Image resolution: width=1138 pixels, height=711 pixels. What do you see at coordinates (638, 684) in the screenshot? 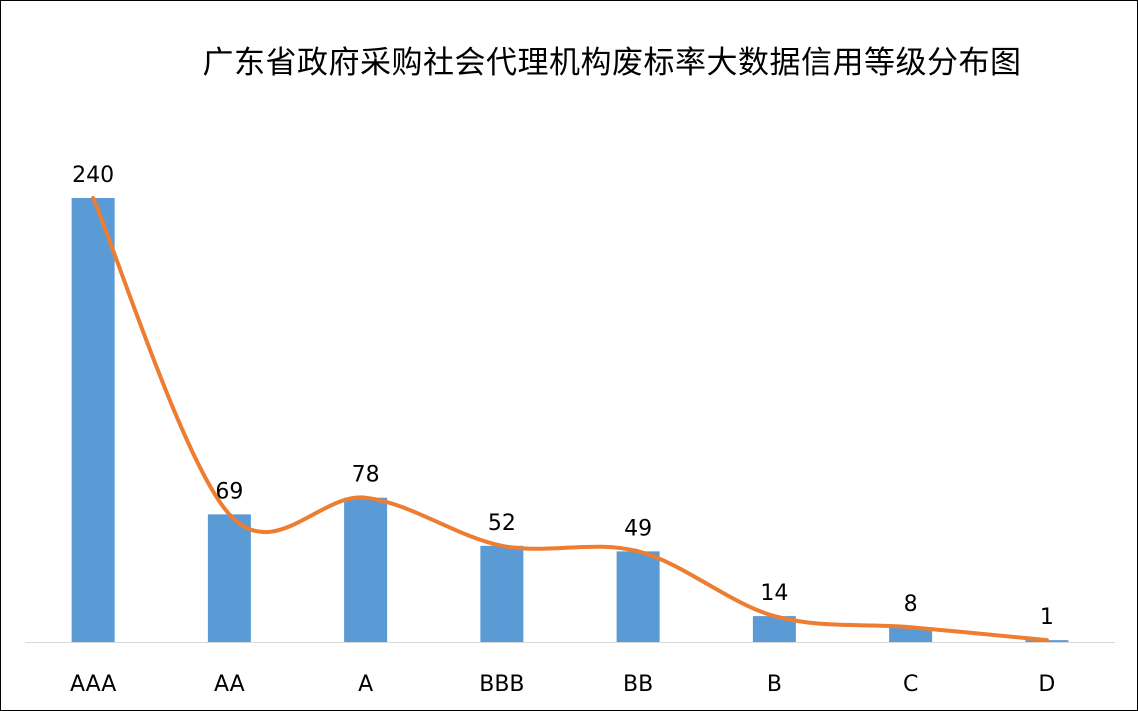
I see `x-tick-label-bb: BB` at bounding box center [638, 684].